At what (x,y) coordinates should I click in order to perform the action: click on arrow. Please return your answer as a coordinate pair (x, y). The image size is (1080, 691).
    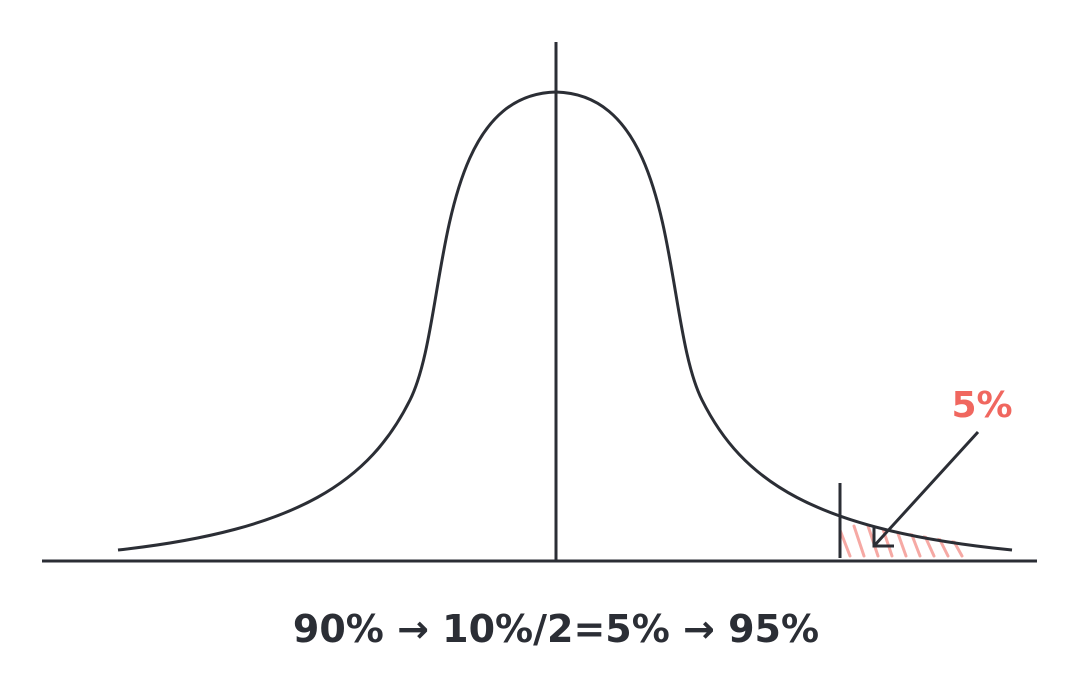
    Looking at the image, I should click on (926, 489).